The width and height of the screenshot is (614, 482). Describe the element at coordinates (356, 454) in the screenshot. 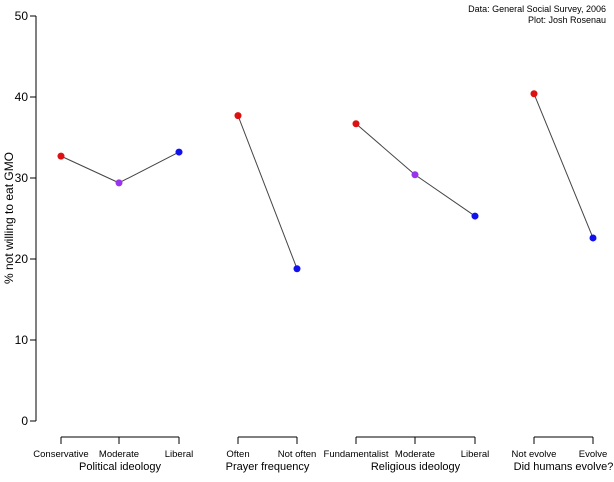

I see `x-tick-label: Fundamentalist` at that location.